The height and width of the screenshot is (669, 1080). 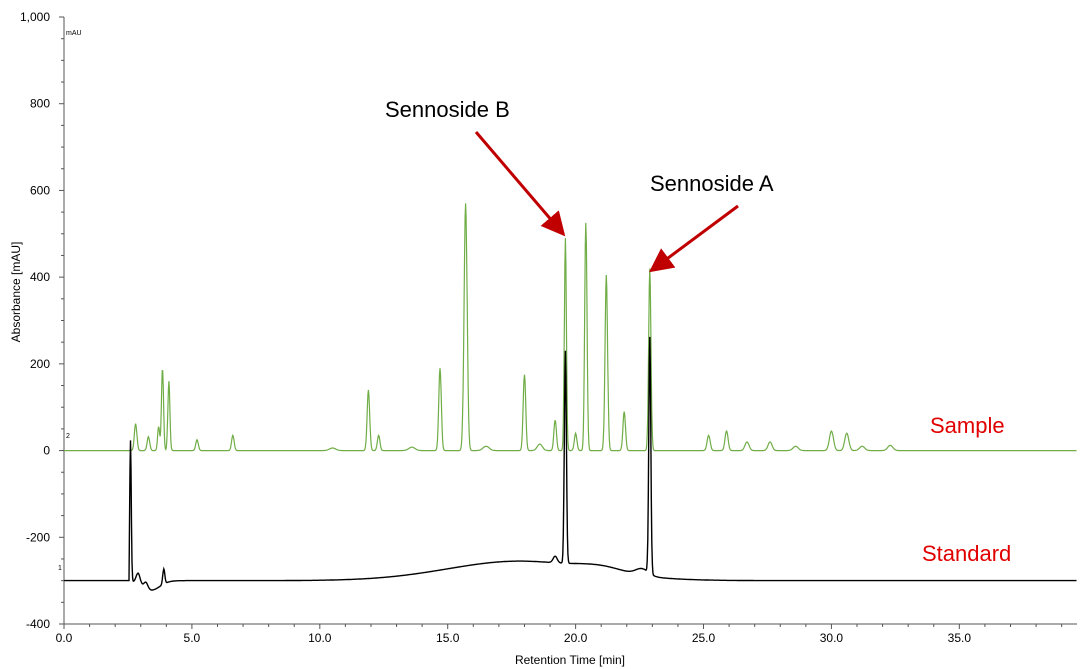 What do you see at coordinates (40, 104) in the screenshot?
I see `y-tick-label: 800` at bounding box center [40, 104].